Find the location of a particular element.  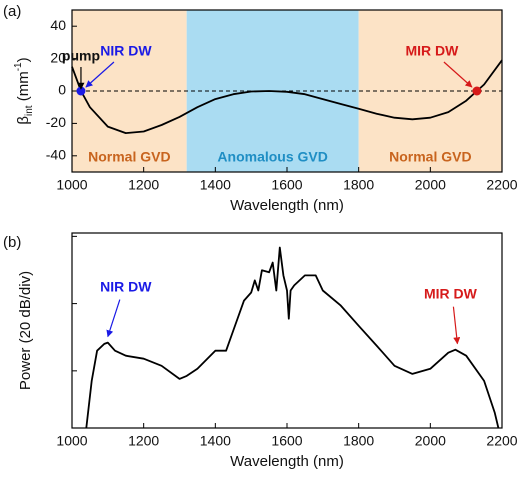

y-axis-label-part: (mm is located at coordinates (23, 88).